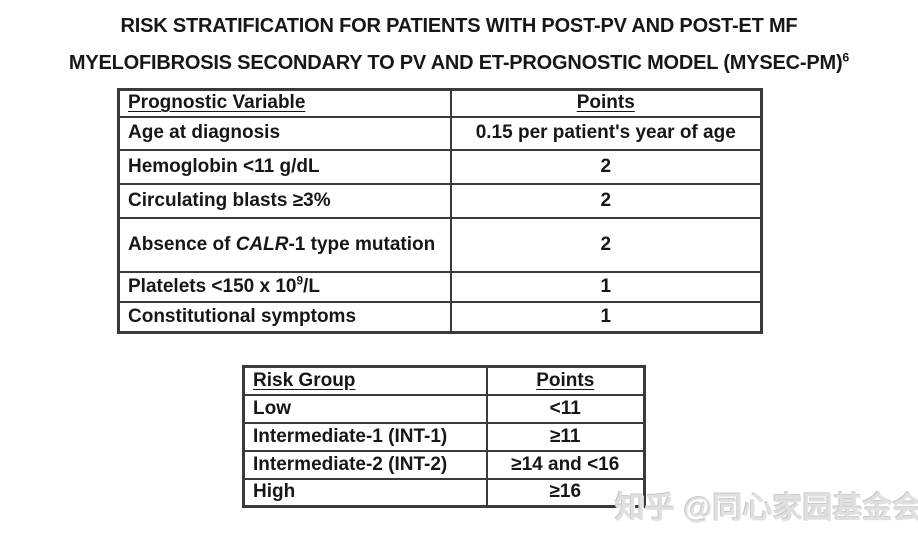 The height and width of the screenshot is (539, 918). I want to click on prognostic-variable-cell: Platelets <150 x 109/L, so click(284, 286).